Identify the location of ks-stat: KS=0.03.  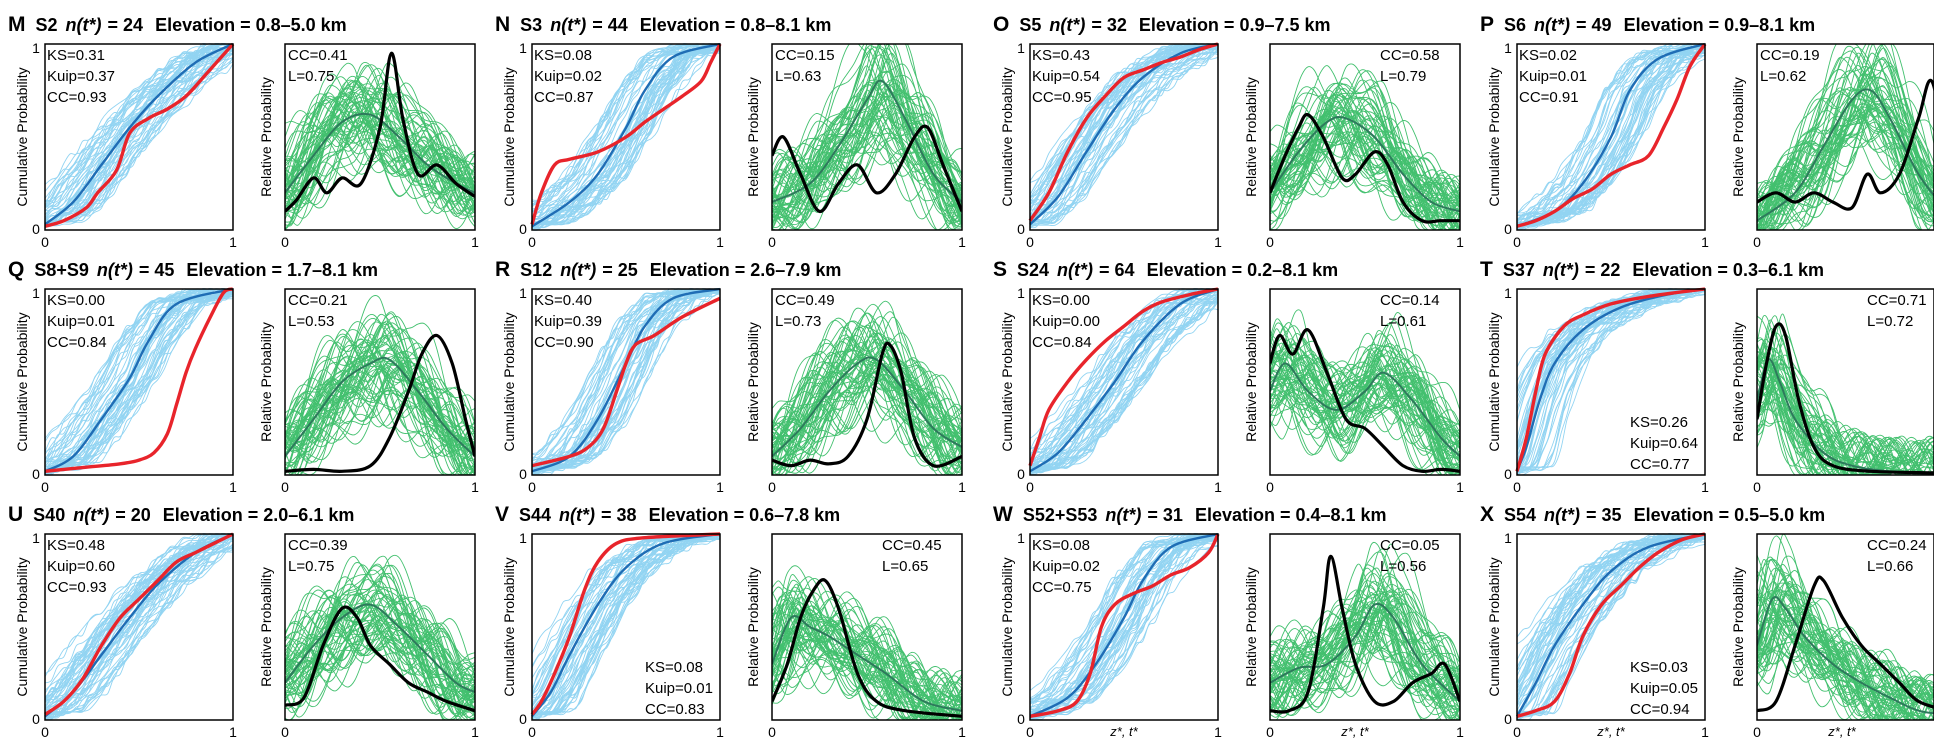
(1659, 667).